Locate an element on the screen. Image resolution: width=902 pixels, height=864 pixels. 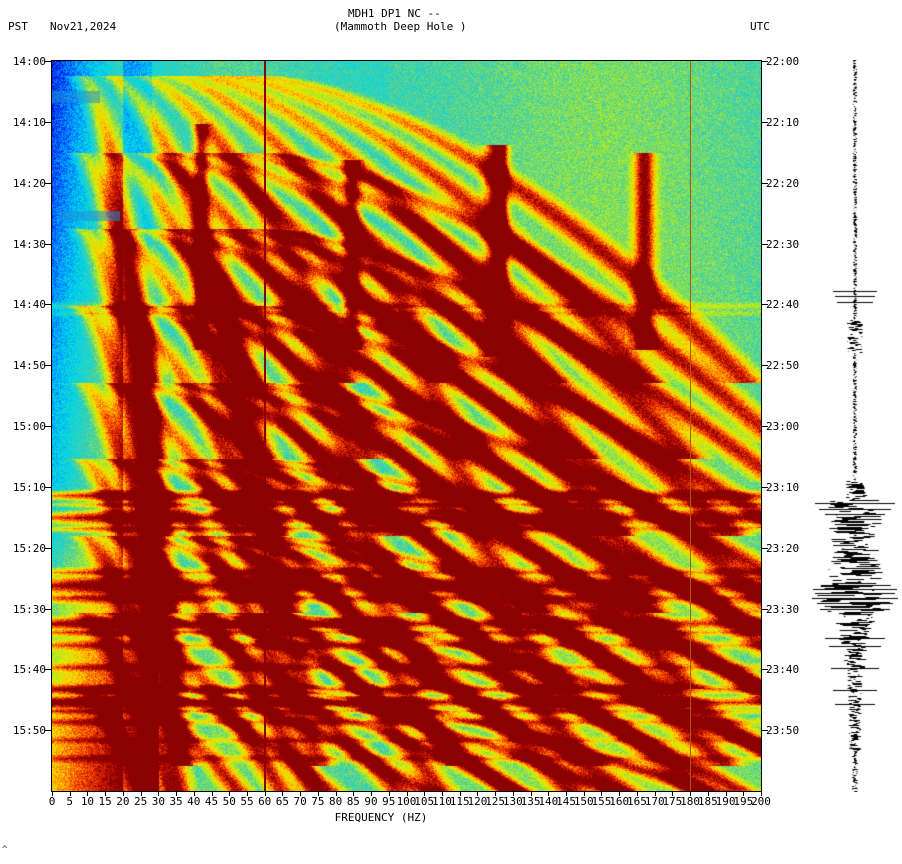
frequency-tick: 20 is located at coordinates (123, 801).